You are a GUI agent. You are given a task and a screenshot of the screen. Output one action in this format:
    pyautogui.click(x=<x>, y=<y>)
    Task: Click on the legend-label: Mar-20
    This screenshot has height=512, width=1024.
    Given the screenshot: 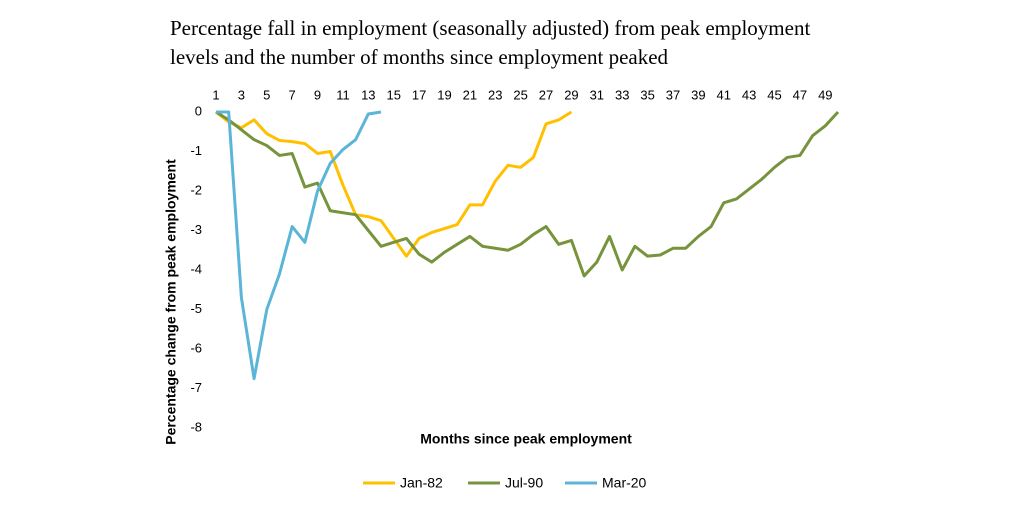 What is the action you would take?
    pyautogui.click(x=624, y=483)
    